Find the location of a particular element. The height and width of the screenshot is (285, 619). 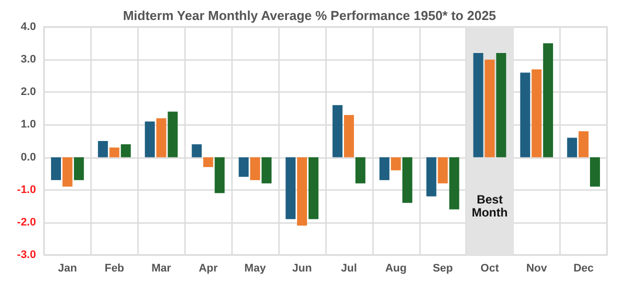

x-tick-label: Jun is located at coordinates (302, 268).